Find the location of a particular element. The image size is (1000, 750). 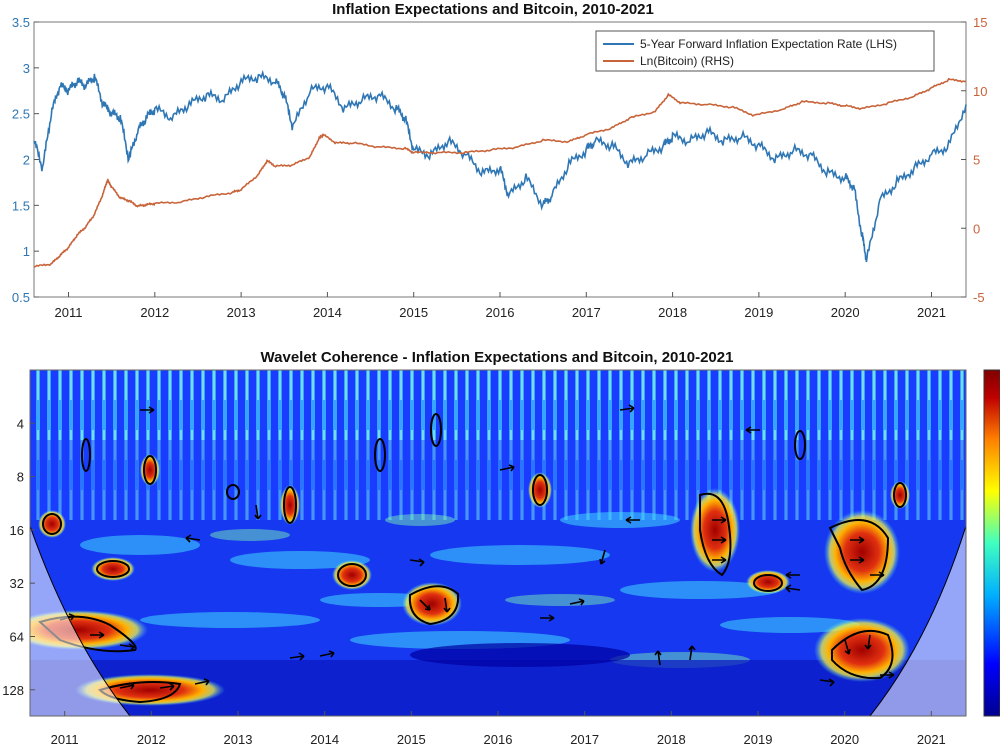

tick-label-x-top-1: 2012 is located at coordinates (154, 312).